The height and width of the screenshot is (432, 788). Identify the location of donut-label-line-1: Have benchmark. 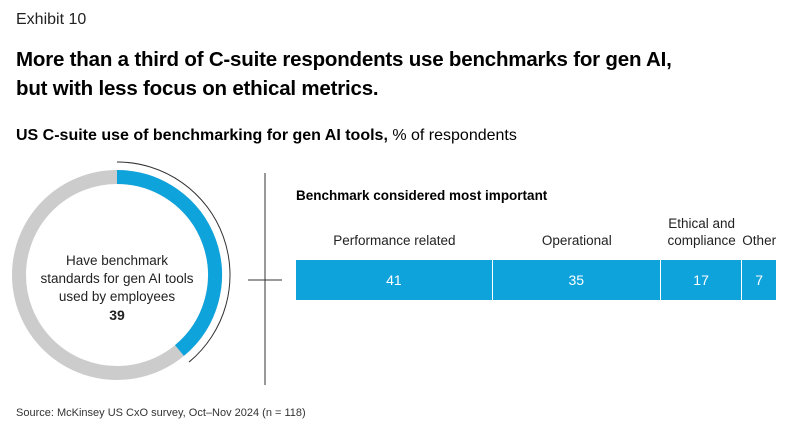
(117, 260).